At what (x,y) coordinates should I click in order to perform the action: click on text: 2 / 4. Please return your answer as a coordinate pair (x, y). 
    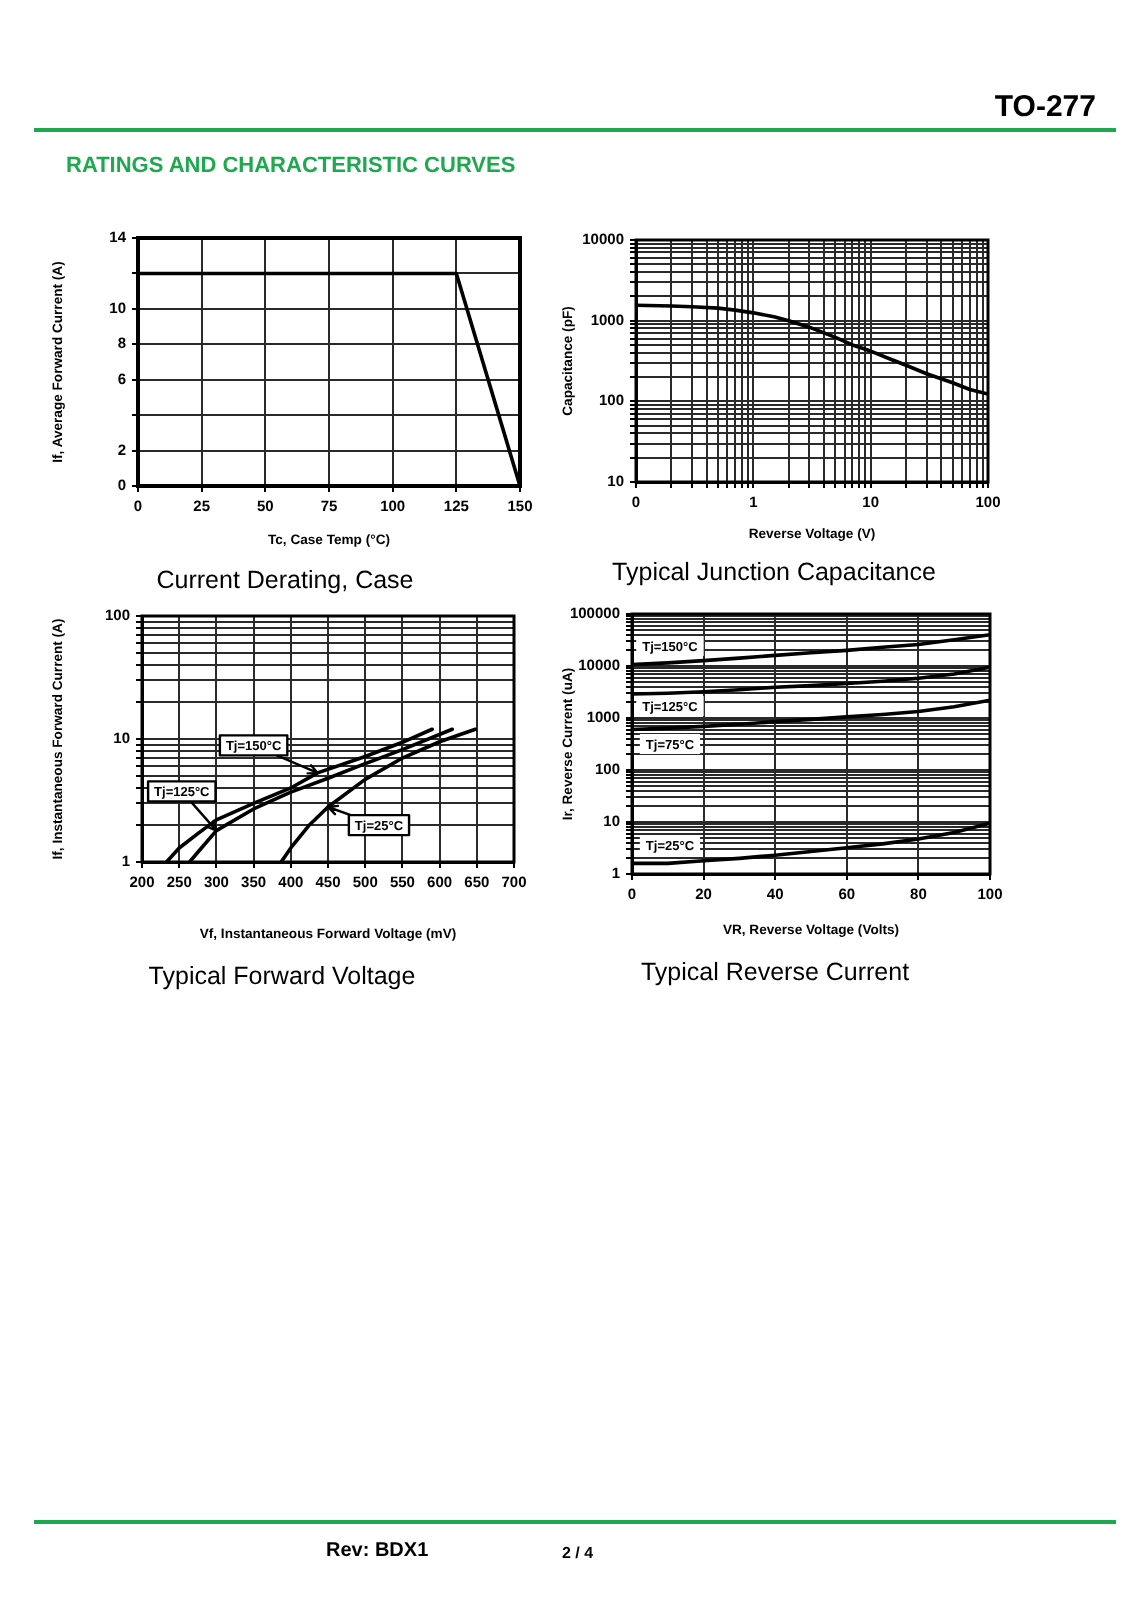
    Looking at the image, I should click on (578, 1553).